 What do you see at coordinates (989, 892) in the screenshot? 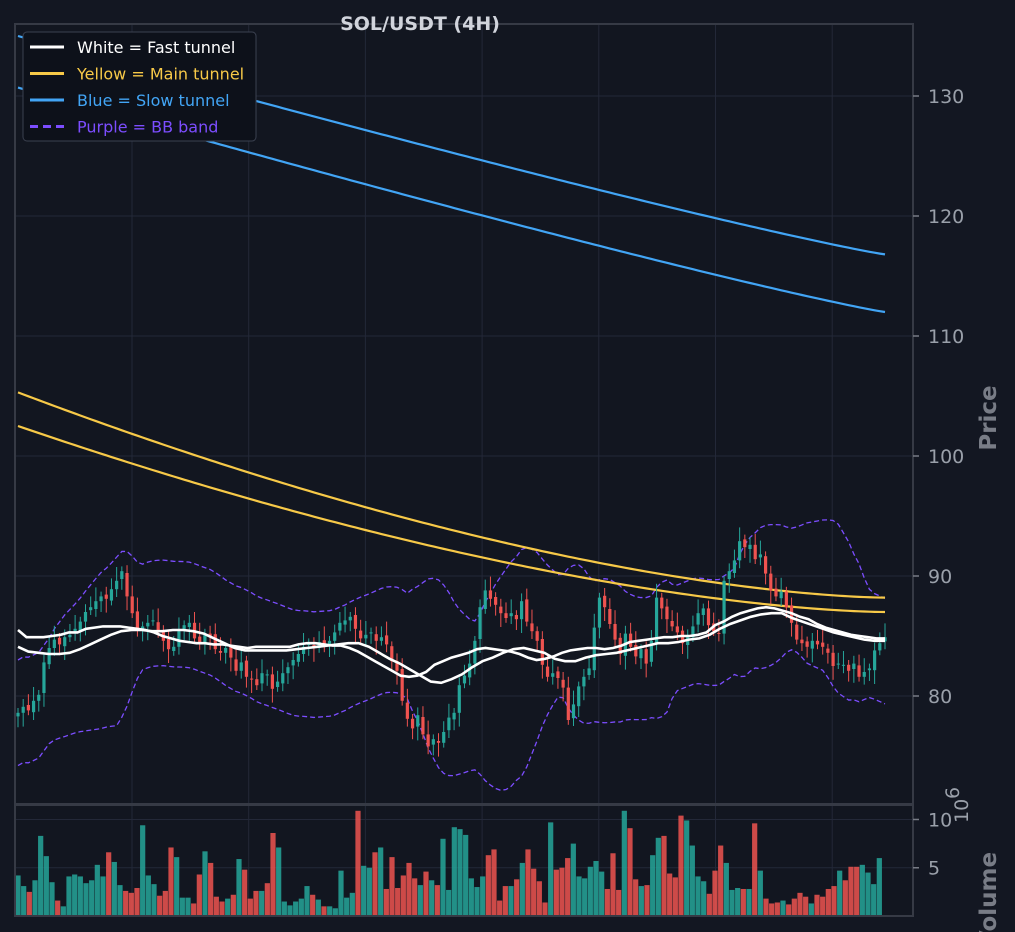
I see `volume-axis-label: Volume` at bounding box center [989, 892].